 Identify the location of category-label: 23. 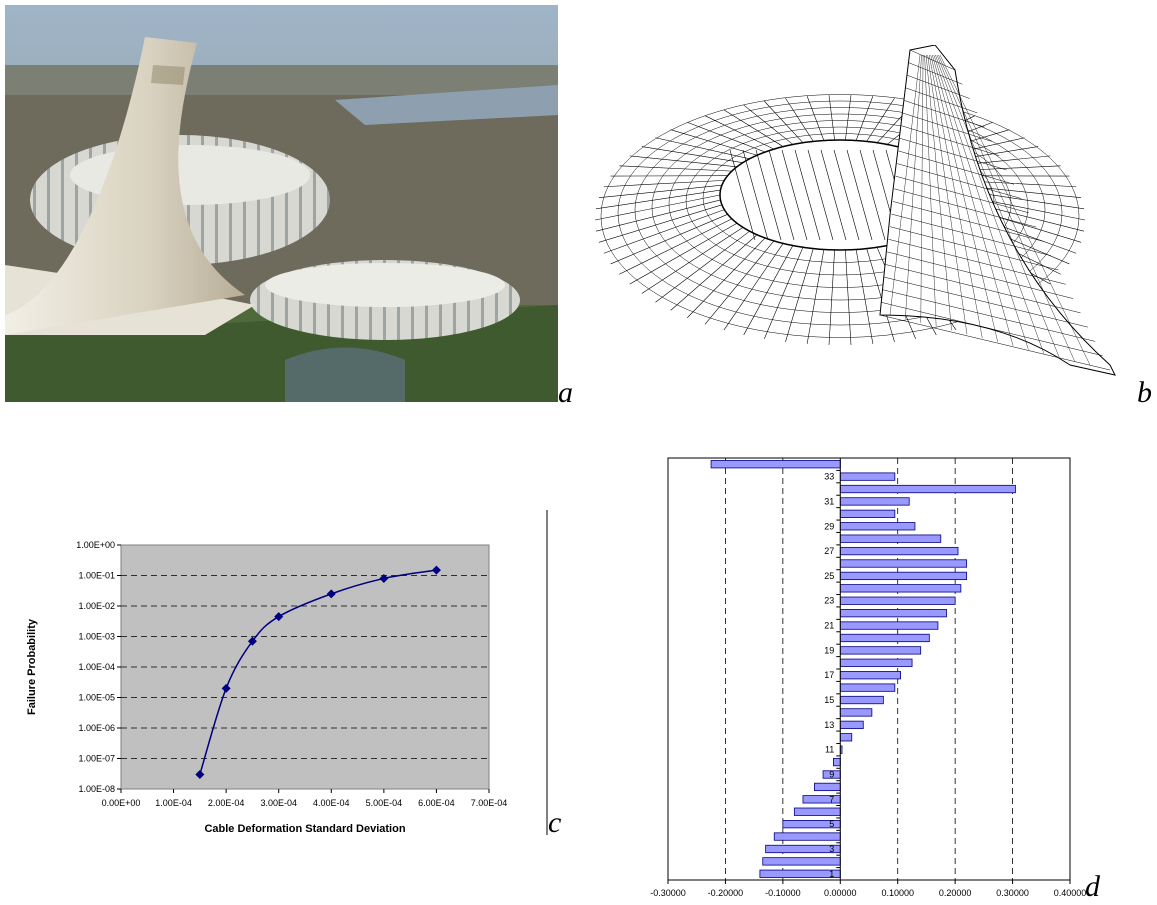
(829, 601).